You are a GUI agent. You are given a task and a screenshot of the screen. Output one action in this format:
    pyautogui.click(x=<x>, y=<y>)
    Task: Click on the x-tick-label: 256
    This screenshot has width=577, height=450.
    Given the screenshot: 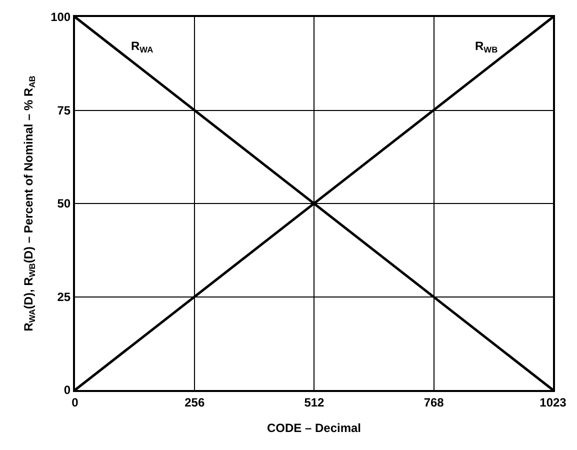 What is the action you would take?
    pyautogui.click(x=194, y=402)
    